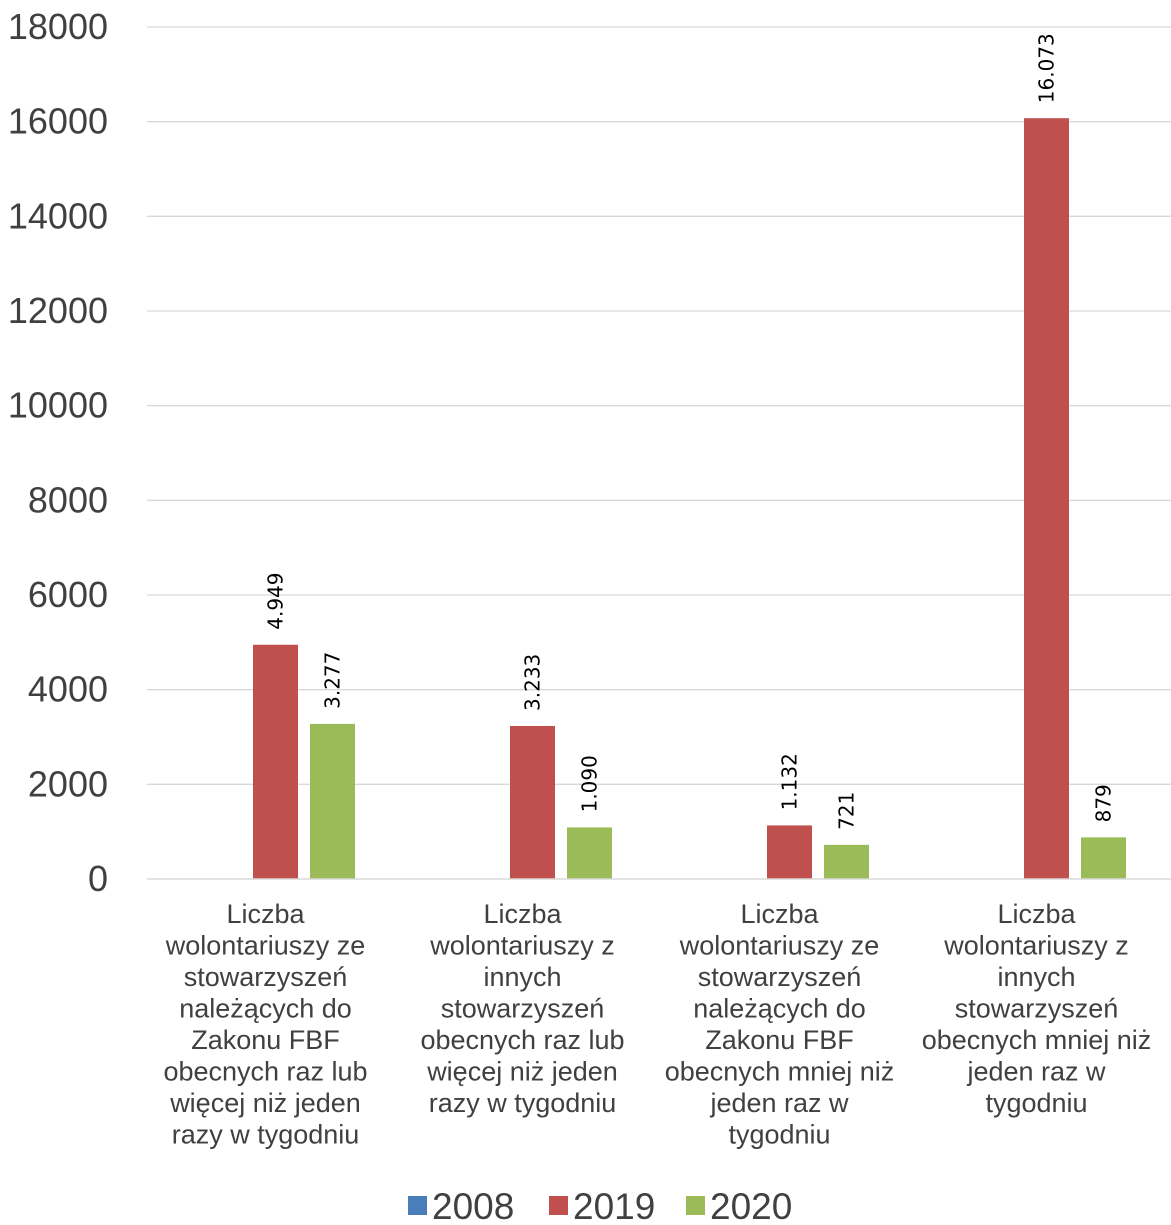  I want to click on y-tick-label: 16000, so click(58, 121).